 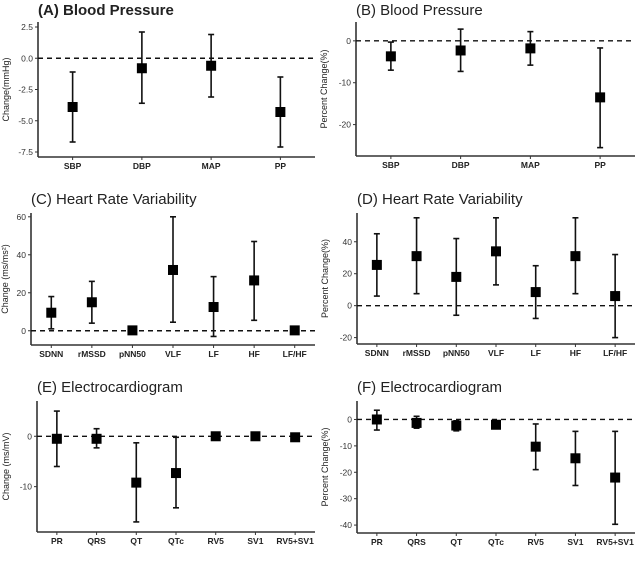 I want to click on panel-title: (C) Heart Rate Variability, so click(x=114, y=199).